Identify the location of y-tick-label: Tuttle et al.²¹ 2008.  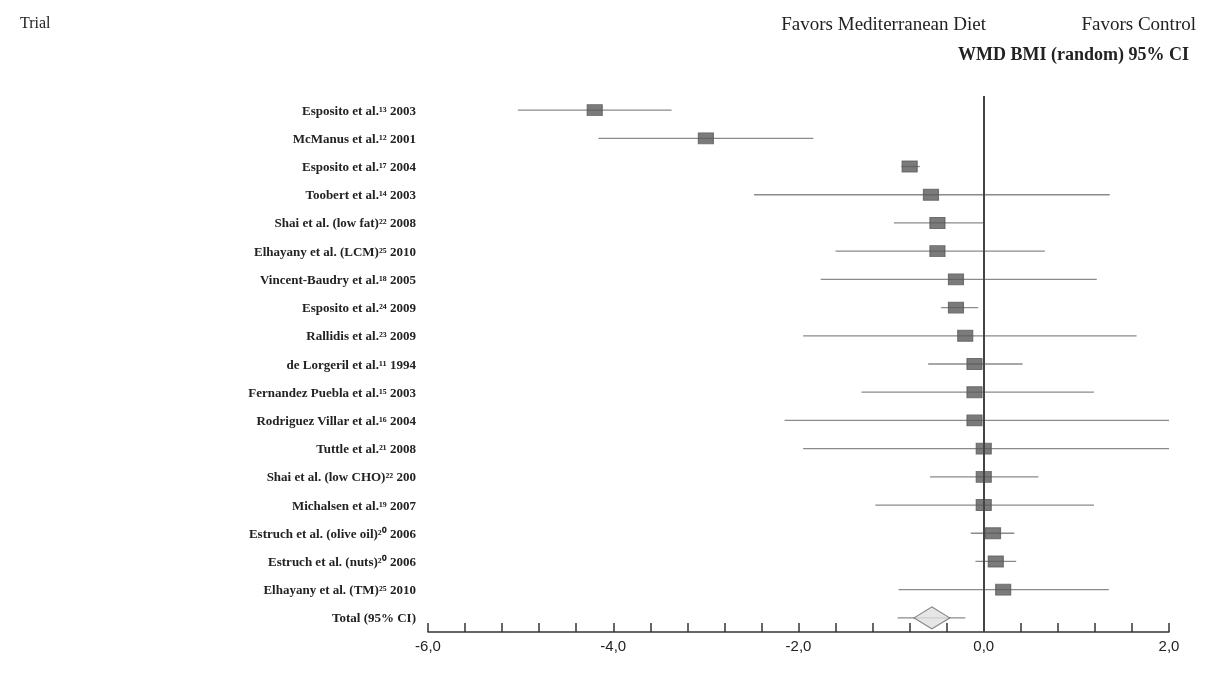
(366, 449).